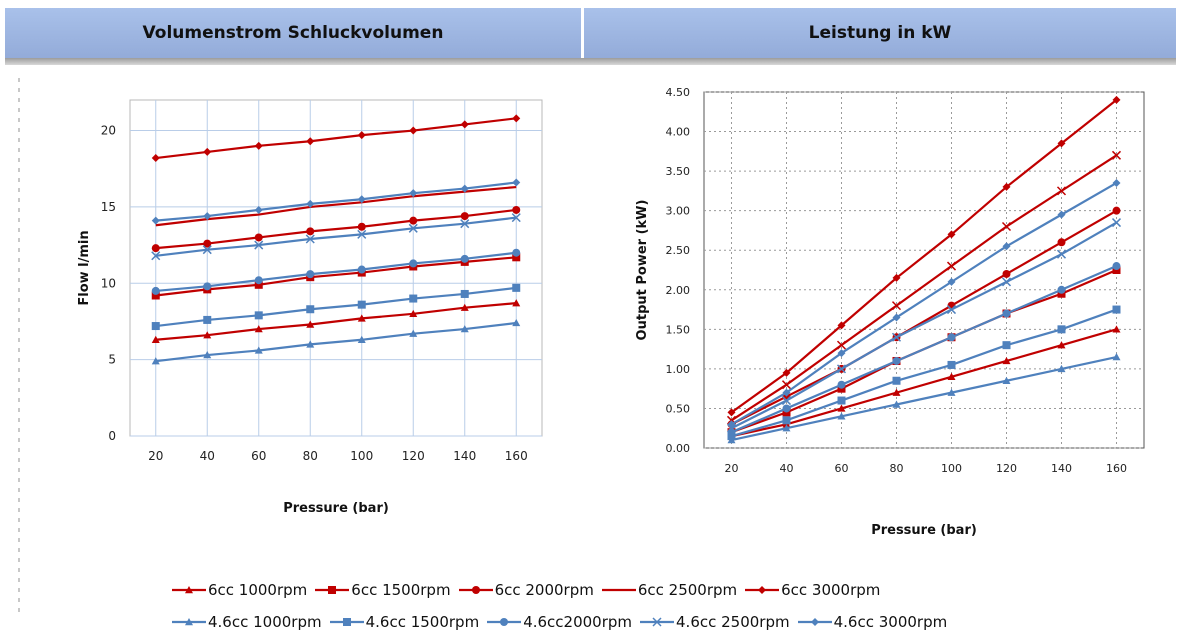 This screenshot has width=1178, height=644. Describe the element at coordinates (310, 456) in the screenshot. I see `x-tick-label: 80` at that location.